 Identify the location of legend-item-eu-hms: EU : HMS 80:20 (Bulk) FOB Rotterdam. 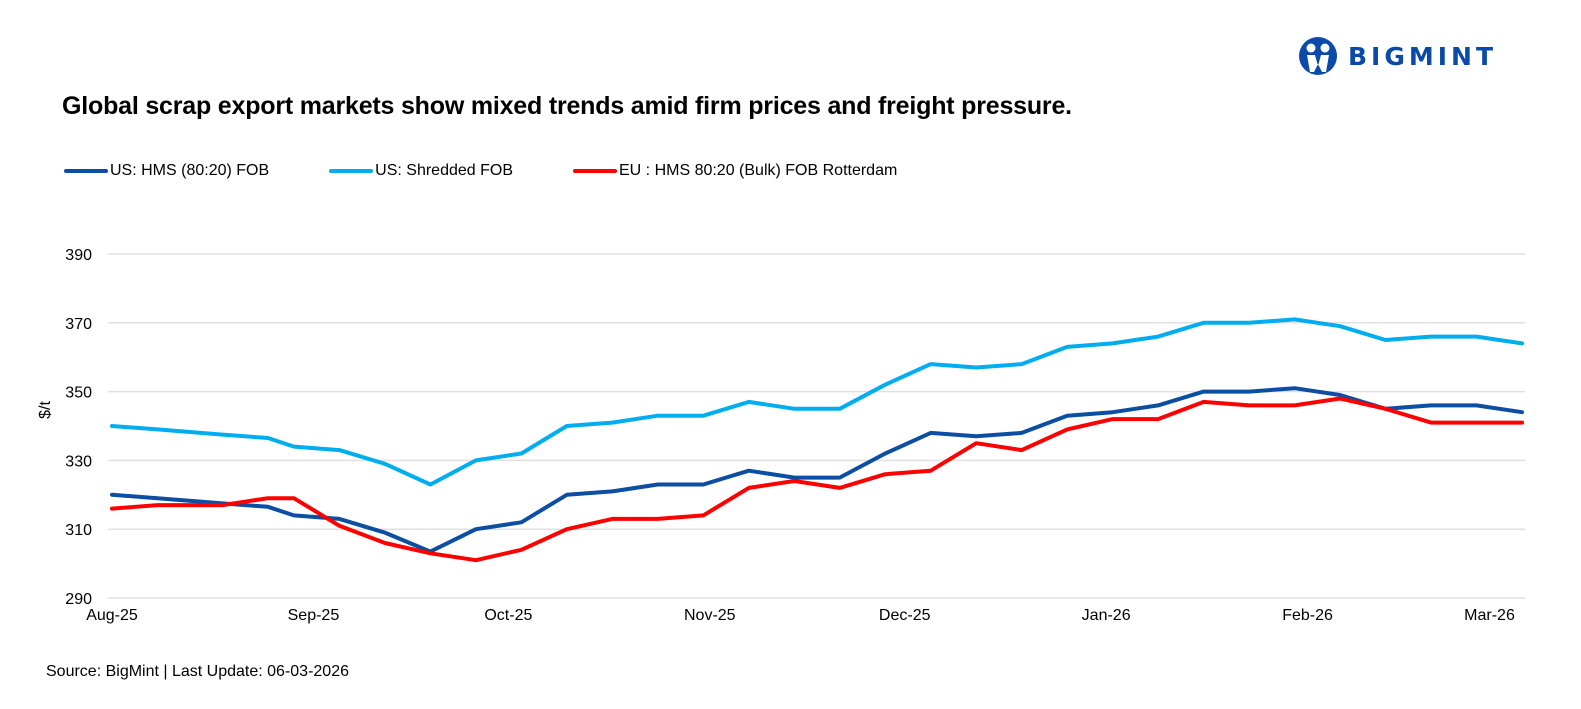
(735, 171).